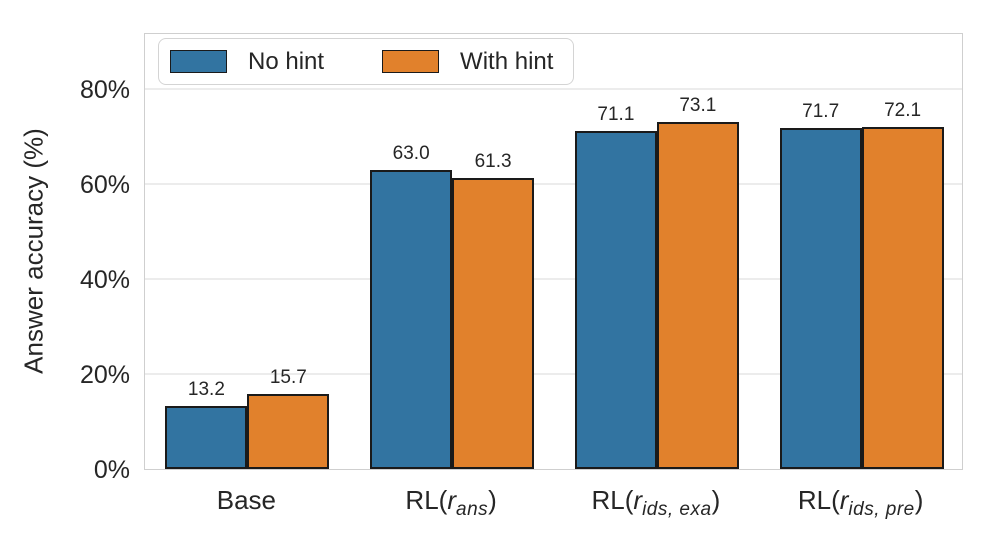  Describe the element at coordinates (111, 470) in the screenshot. I see `y-tick-label: 0%` at that location.